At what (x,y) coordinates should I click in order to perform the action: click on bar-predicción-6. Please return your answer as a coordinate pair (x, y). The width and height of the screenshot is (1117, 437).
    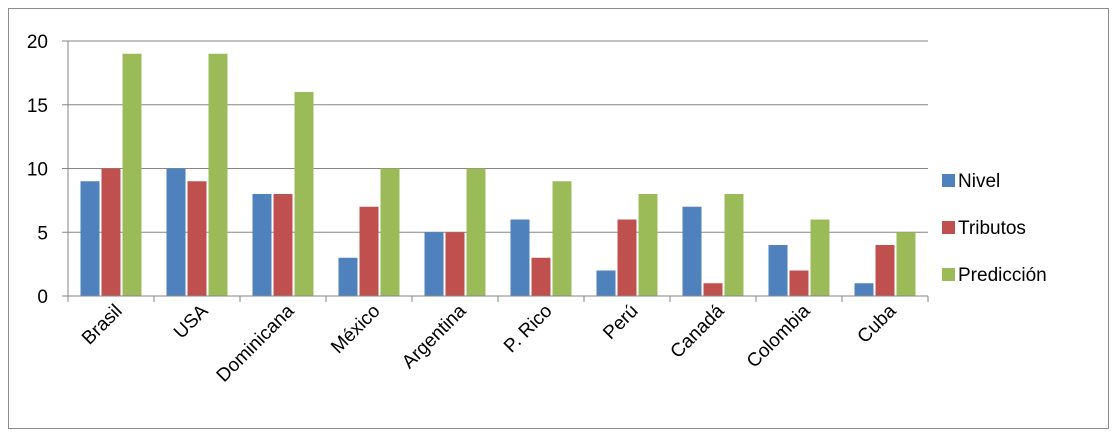
    Looking at the image, I should click on (648, 245).